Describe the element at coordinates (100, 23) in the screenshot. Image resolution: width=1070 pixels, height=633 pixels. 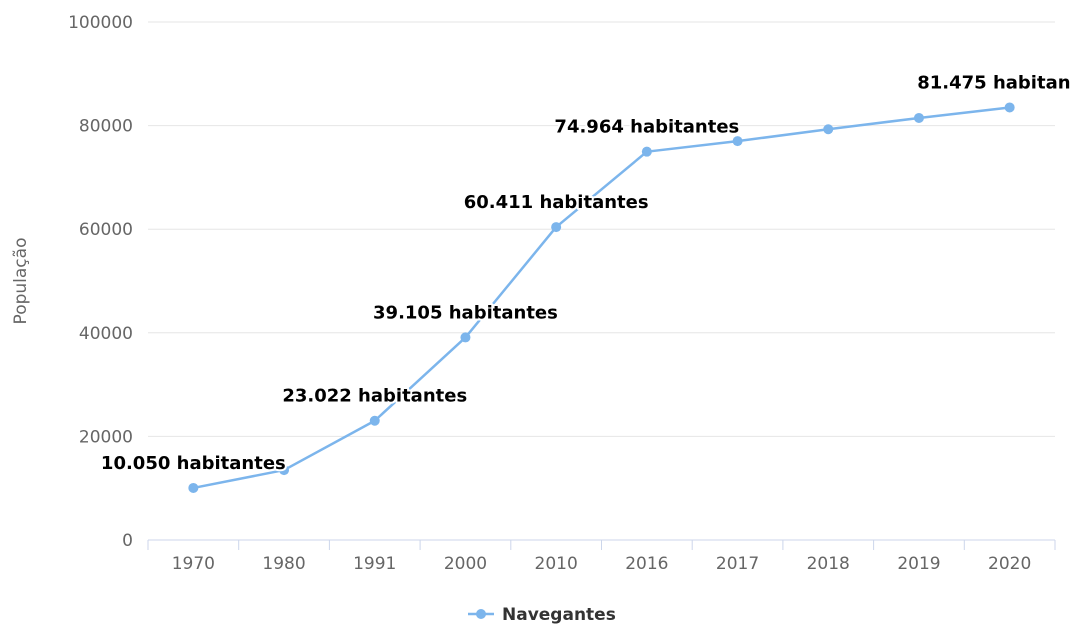
I see `y-tick-label: 100000` at that location.